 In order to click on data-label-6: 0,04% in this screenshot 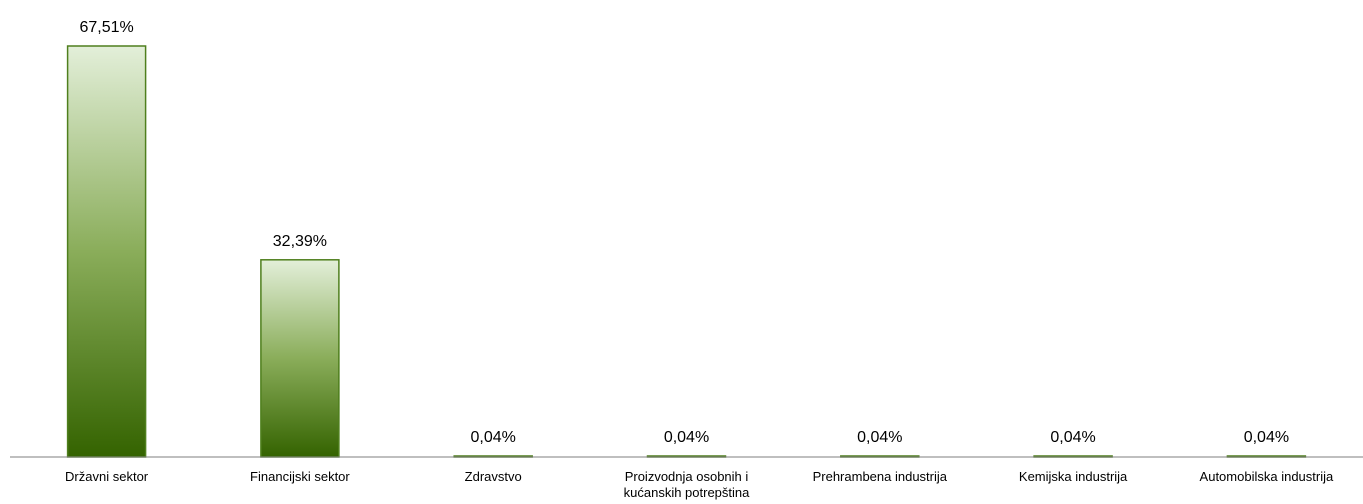, I will do `click(1266, 437)`.